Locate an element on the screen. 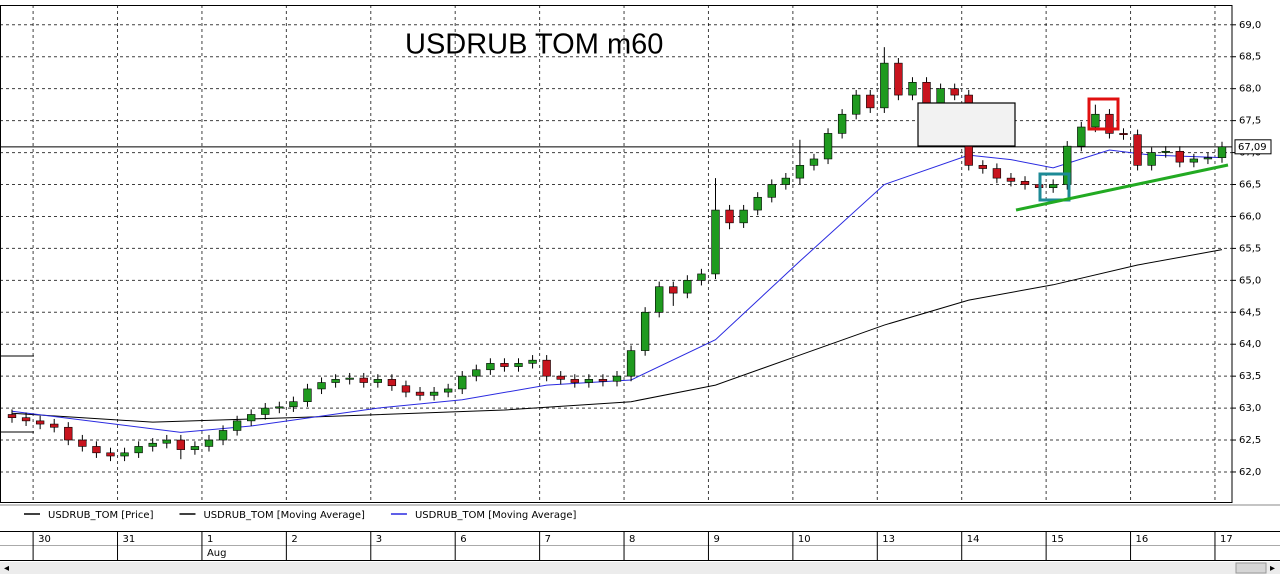 The width and height of the screenshot is (1280, 574). y-tick-label: 69,0 is located at coordinates (1250, 25).